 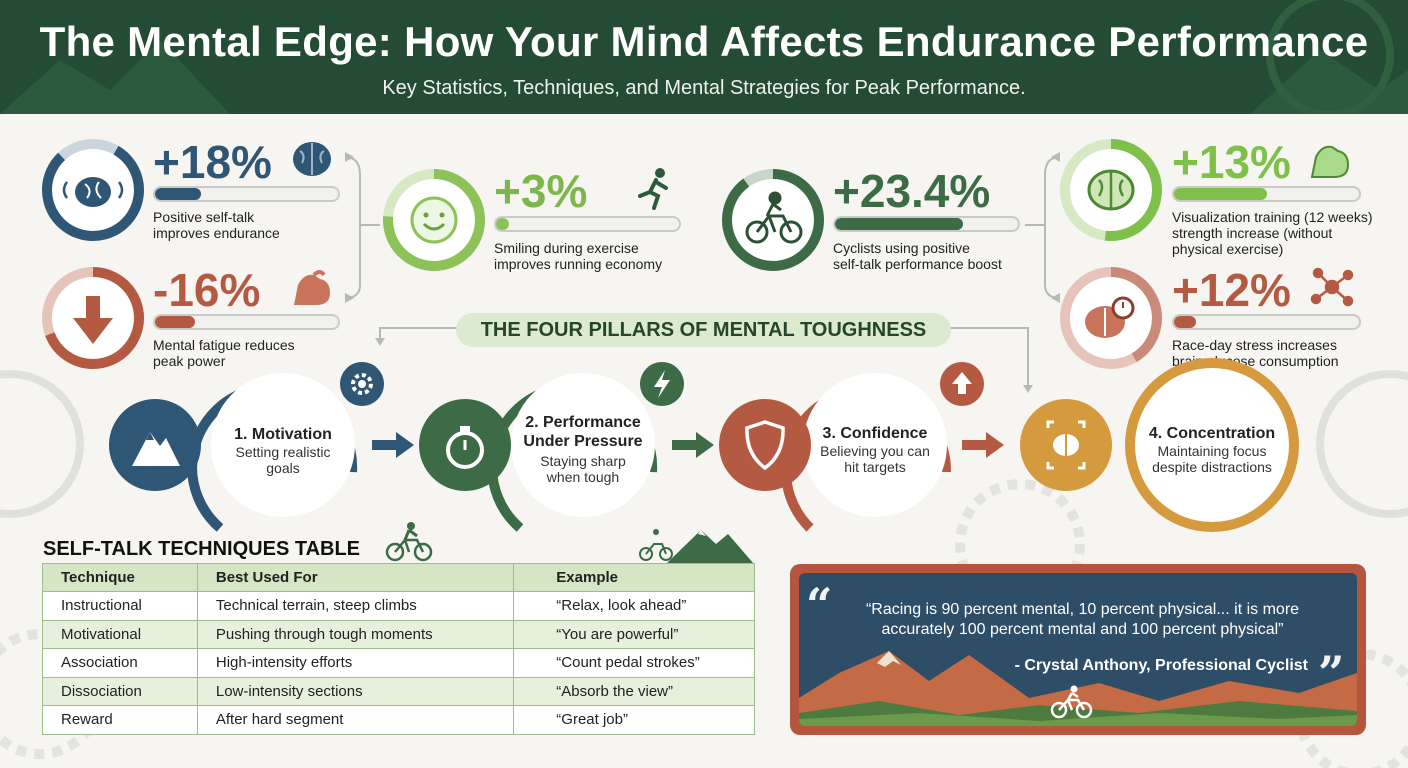 I want to click on stat-fatigue-ring, so click(x=93, y=318).